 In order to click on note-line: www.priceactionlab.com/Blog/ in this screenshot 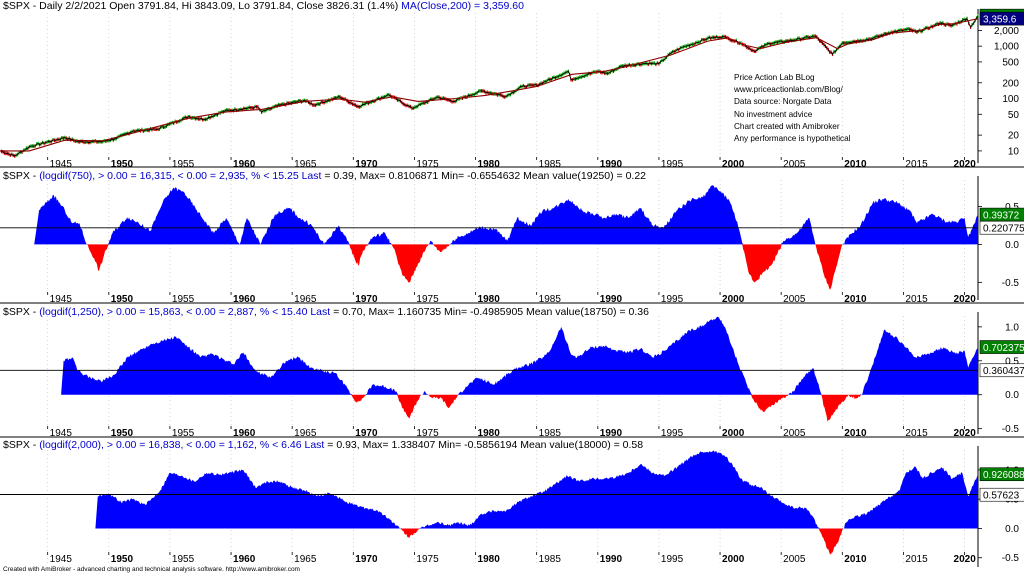, I will do `click(788, 90)`.